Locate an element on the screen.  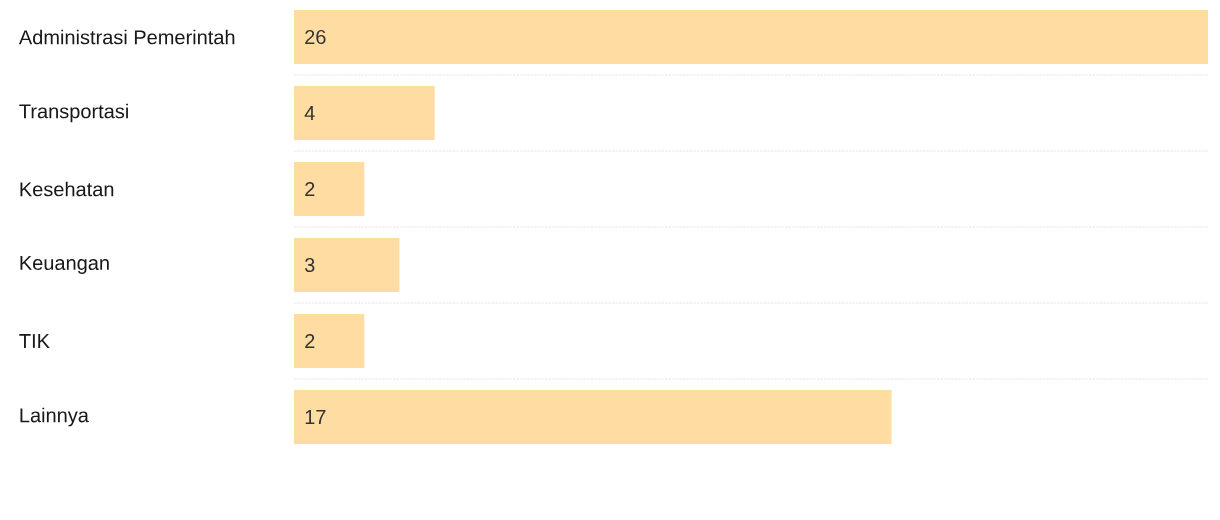
data-label: 3 is located at coordinates (309, 265).